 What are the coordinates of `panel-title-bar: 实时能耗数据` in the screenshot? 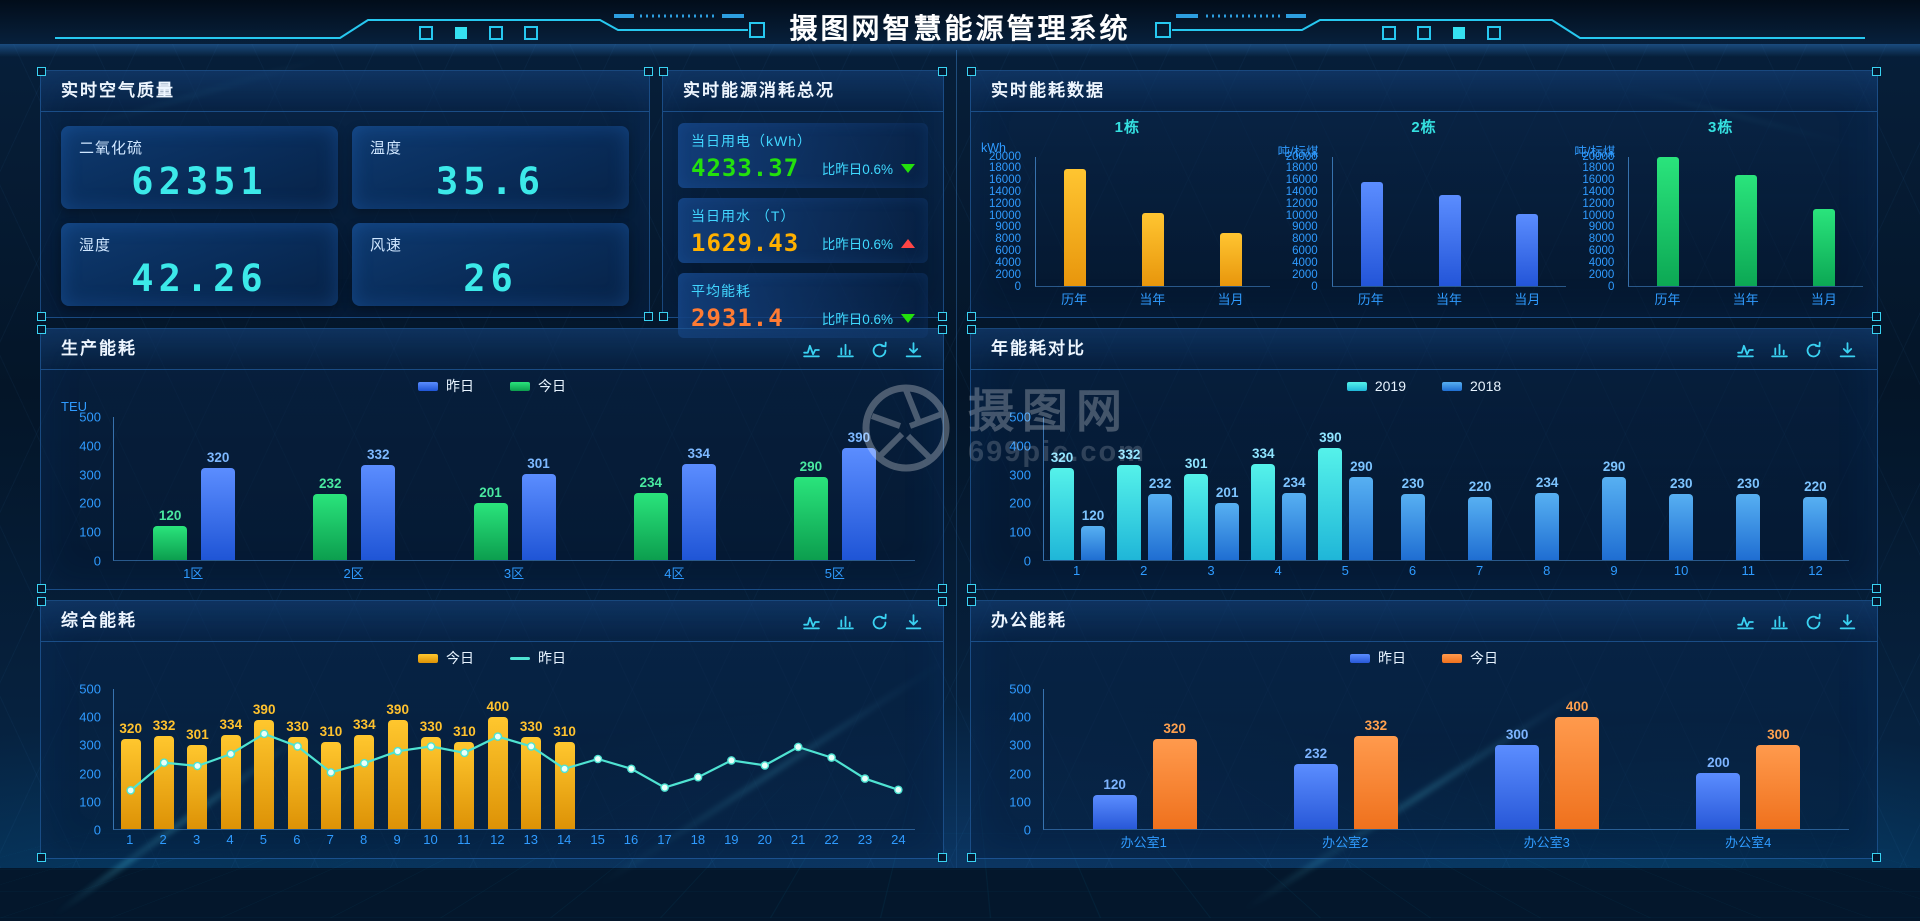 It's located at (1424, 91).